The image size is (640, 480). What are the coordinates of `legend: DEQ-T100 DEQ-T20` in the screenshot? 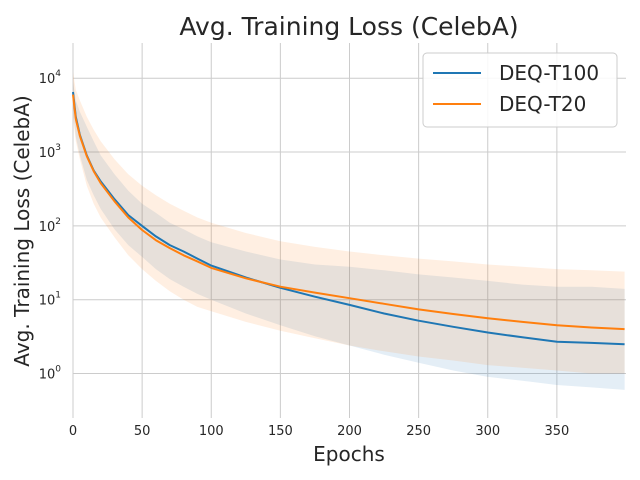 It's located at (520, 90).